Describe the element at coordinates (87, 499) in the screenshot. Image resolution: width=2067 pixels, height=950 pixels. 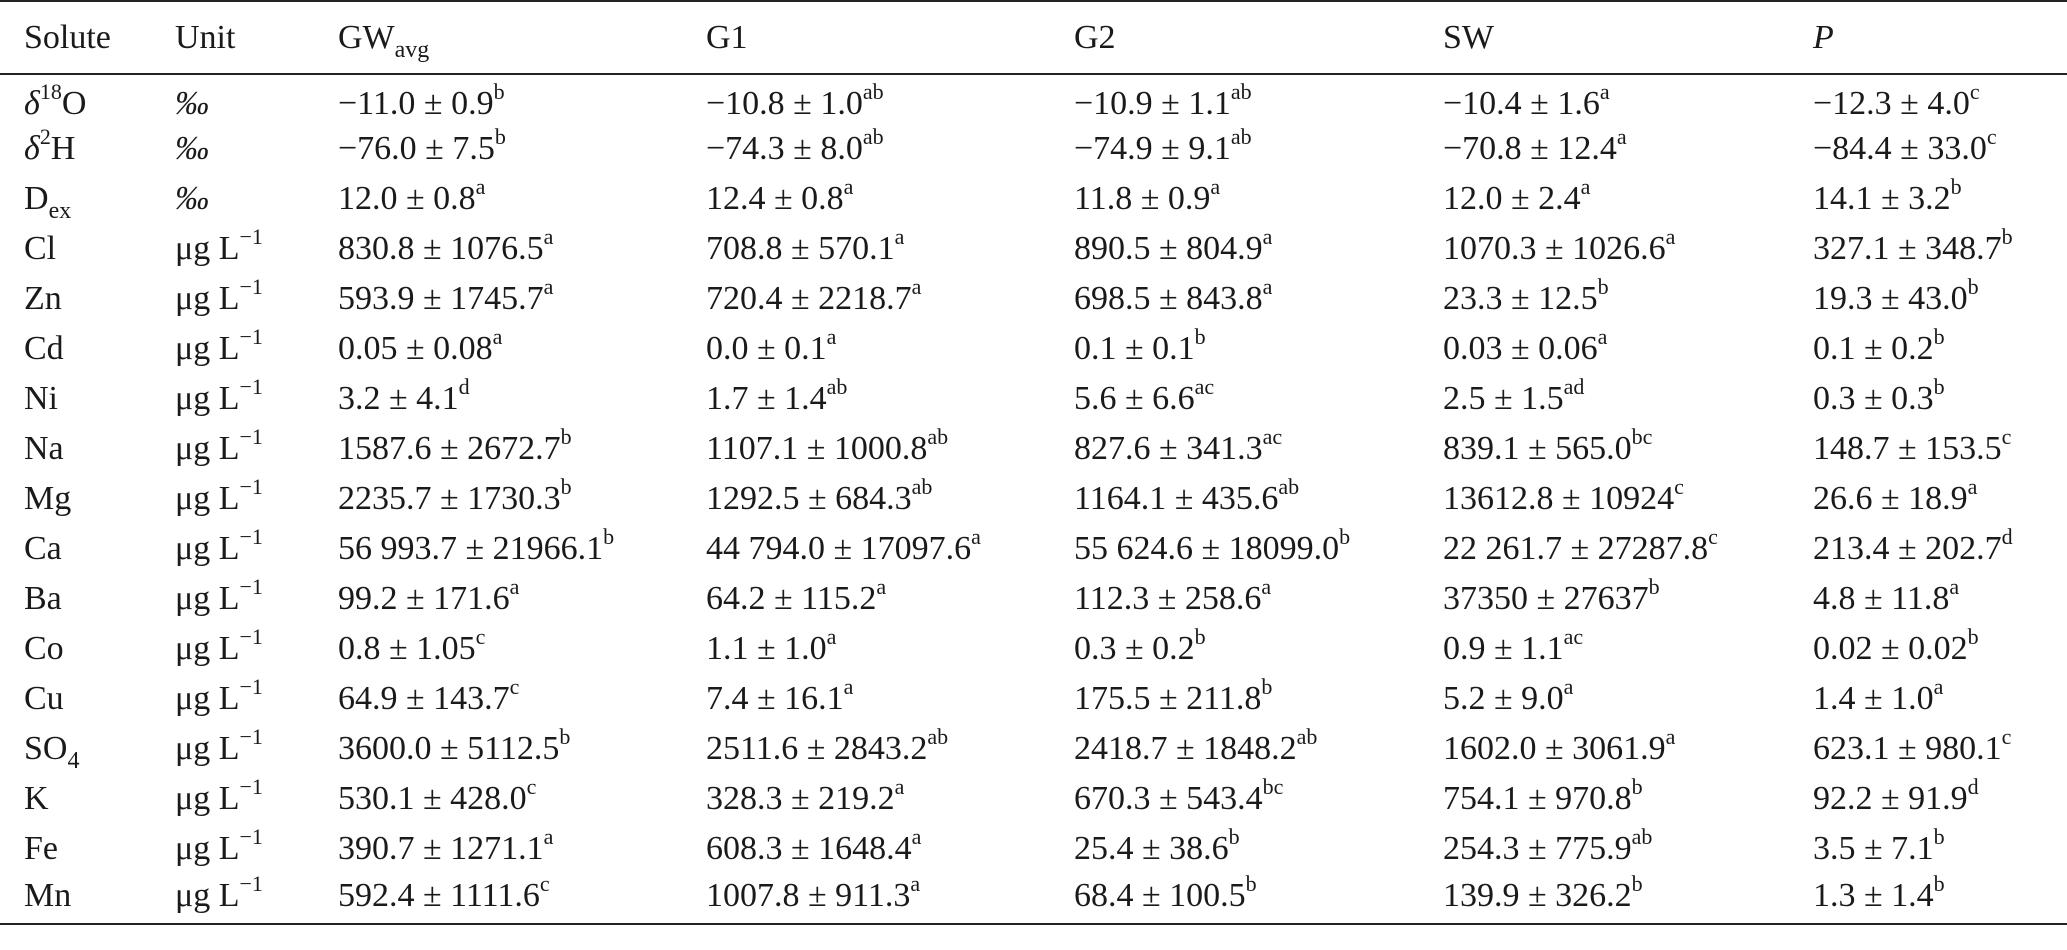
I see `solute-cell: Mg` at that location.